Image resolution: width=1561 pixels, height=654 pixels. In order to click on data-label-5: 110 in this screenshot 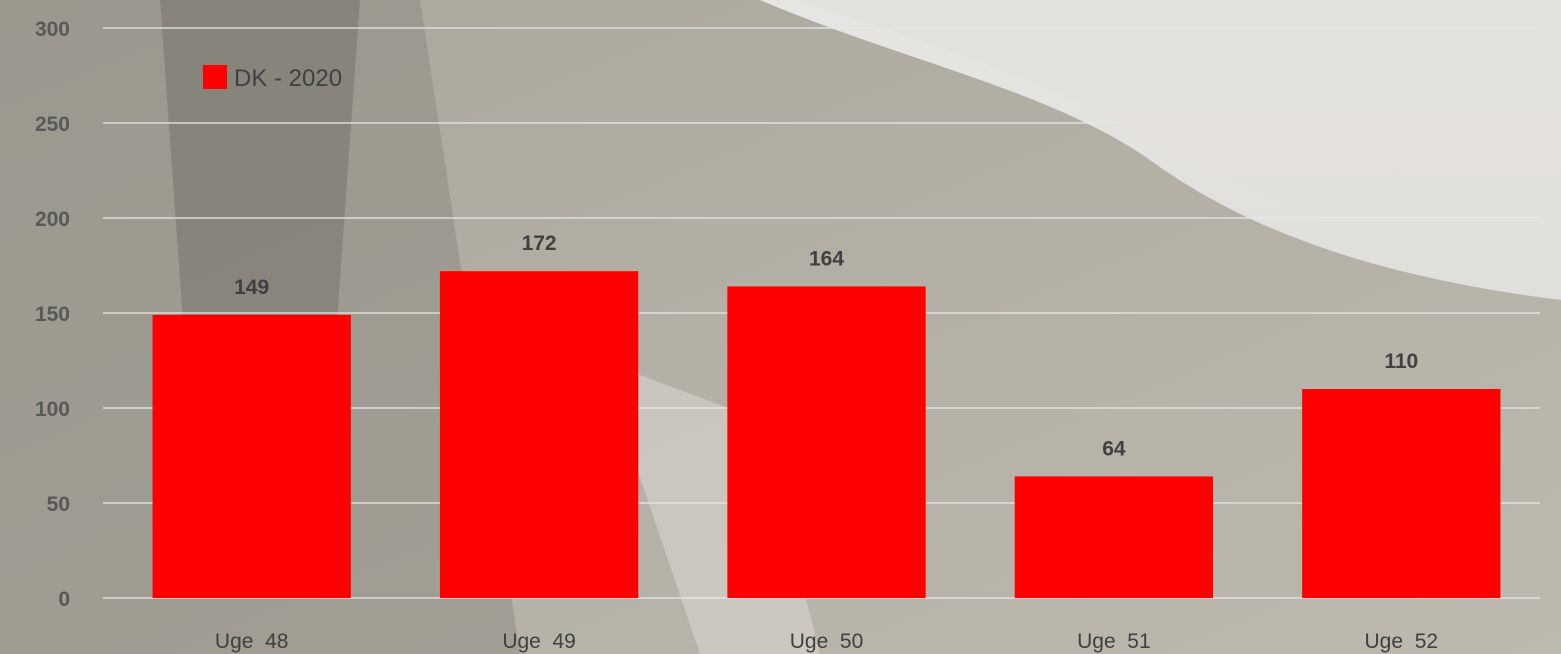, I will do `click(1401, 361)`.